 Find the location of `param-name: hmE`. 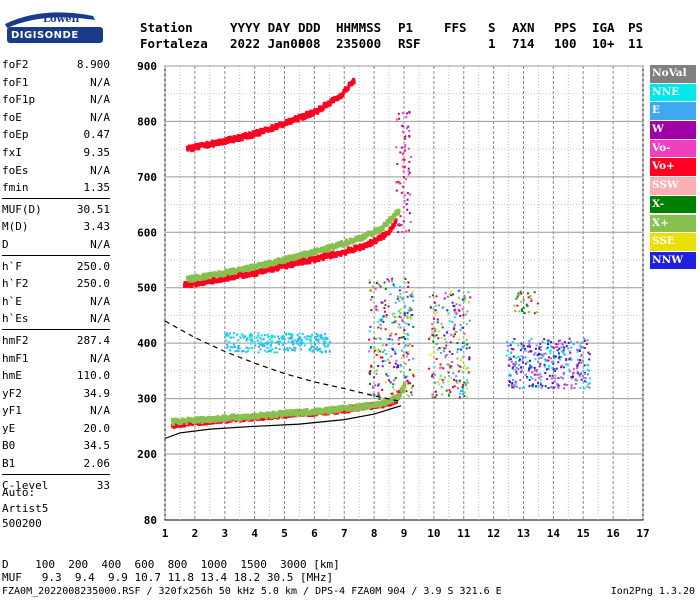

param-name: hmE is located at coordinates (12, 376).